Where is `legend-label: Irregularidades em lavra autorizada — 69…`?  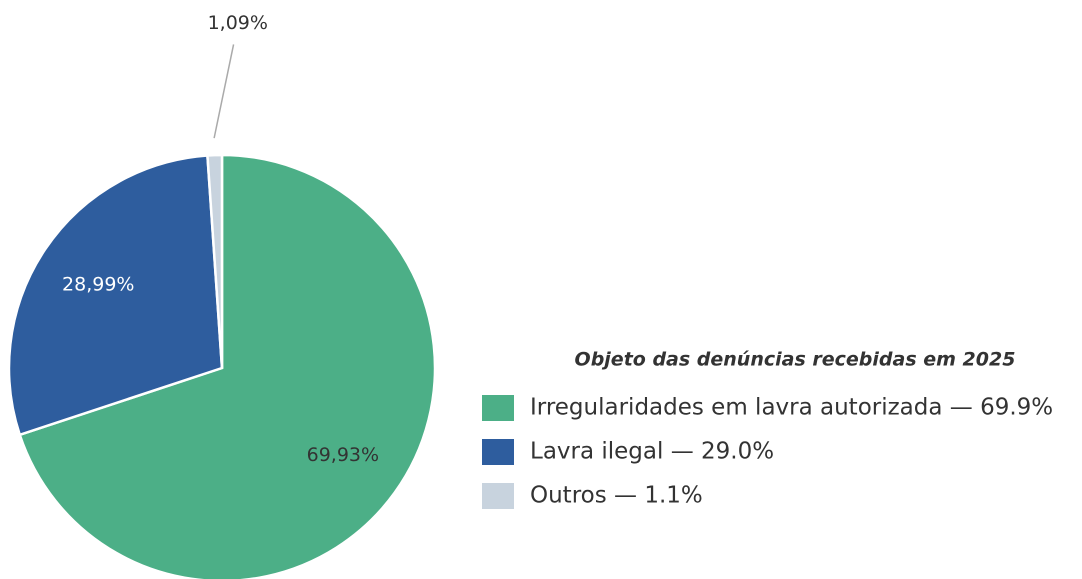 legend-label: Irregularidades em lavra autorizada — 69… is located at coordinates (791, 408).